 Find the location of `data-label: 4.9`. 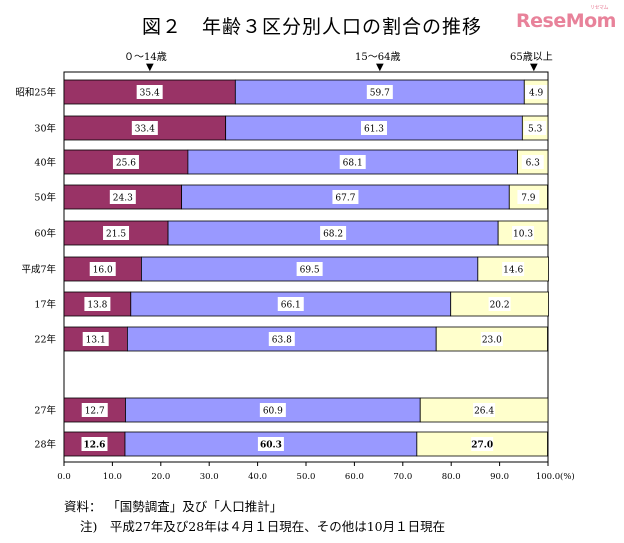

data-label: 4.9 is located at coordinates (536, 94).